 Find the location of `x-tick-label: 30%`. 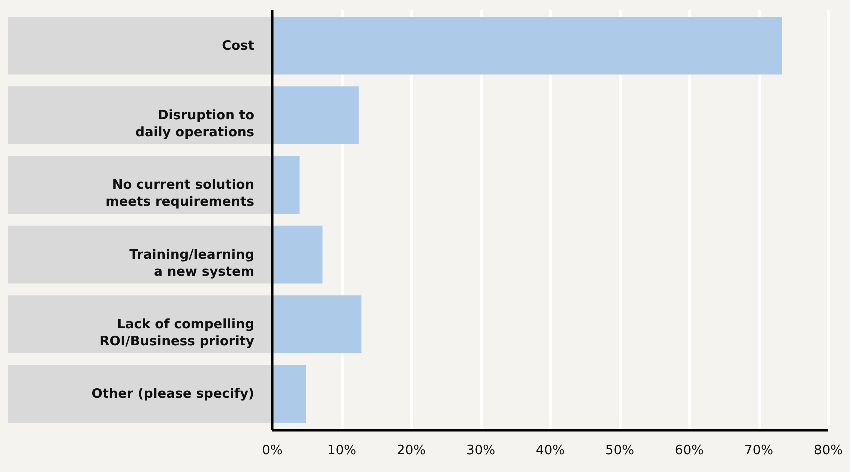

x-tick-label: 30% is located at coordinates (481, 451).